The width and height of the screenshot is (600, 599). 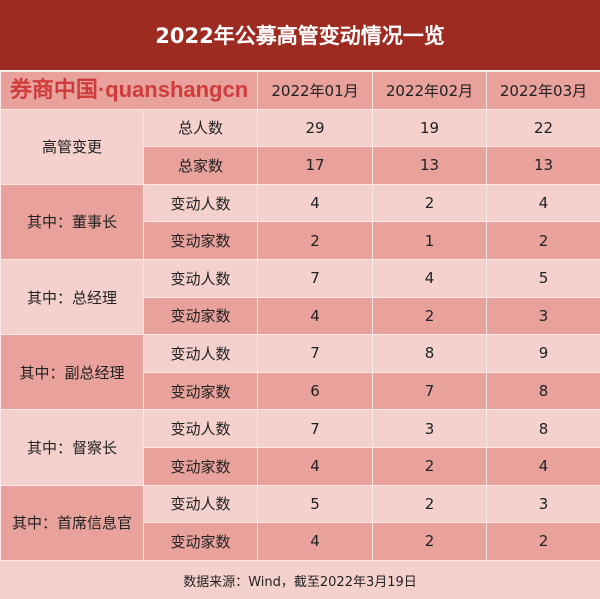 I want to click on page-title: 2022年公募高管变动情况一览, so click(x=300, y=35).